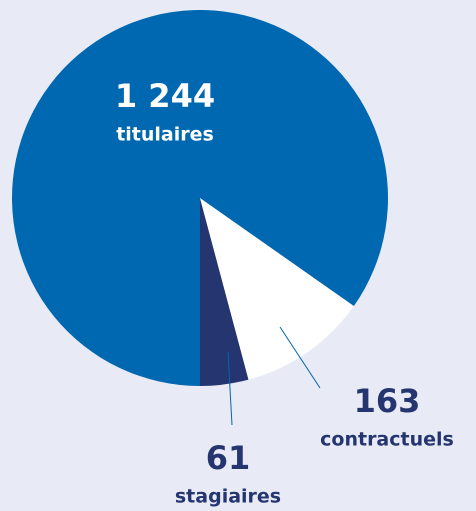 This screenshot has height=511, width=476. What do you see at coordinates (165, 96) in the screenshot?
I see `value-label: 1 244` at bounding box center [165, 96].